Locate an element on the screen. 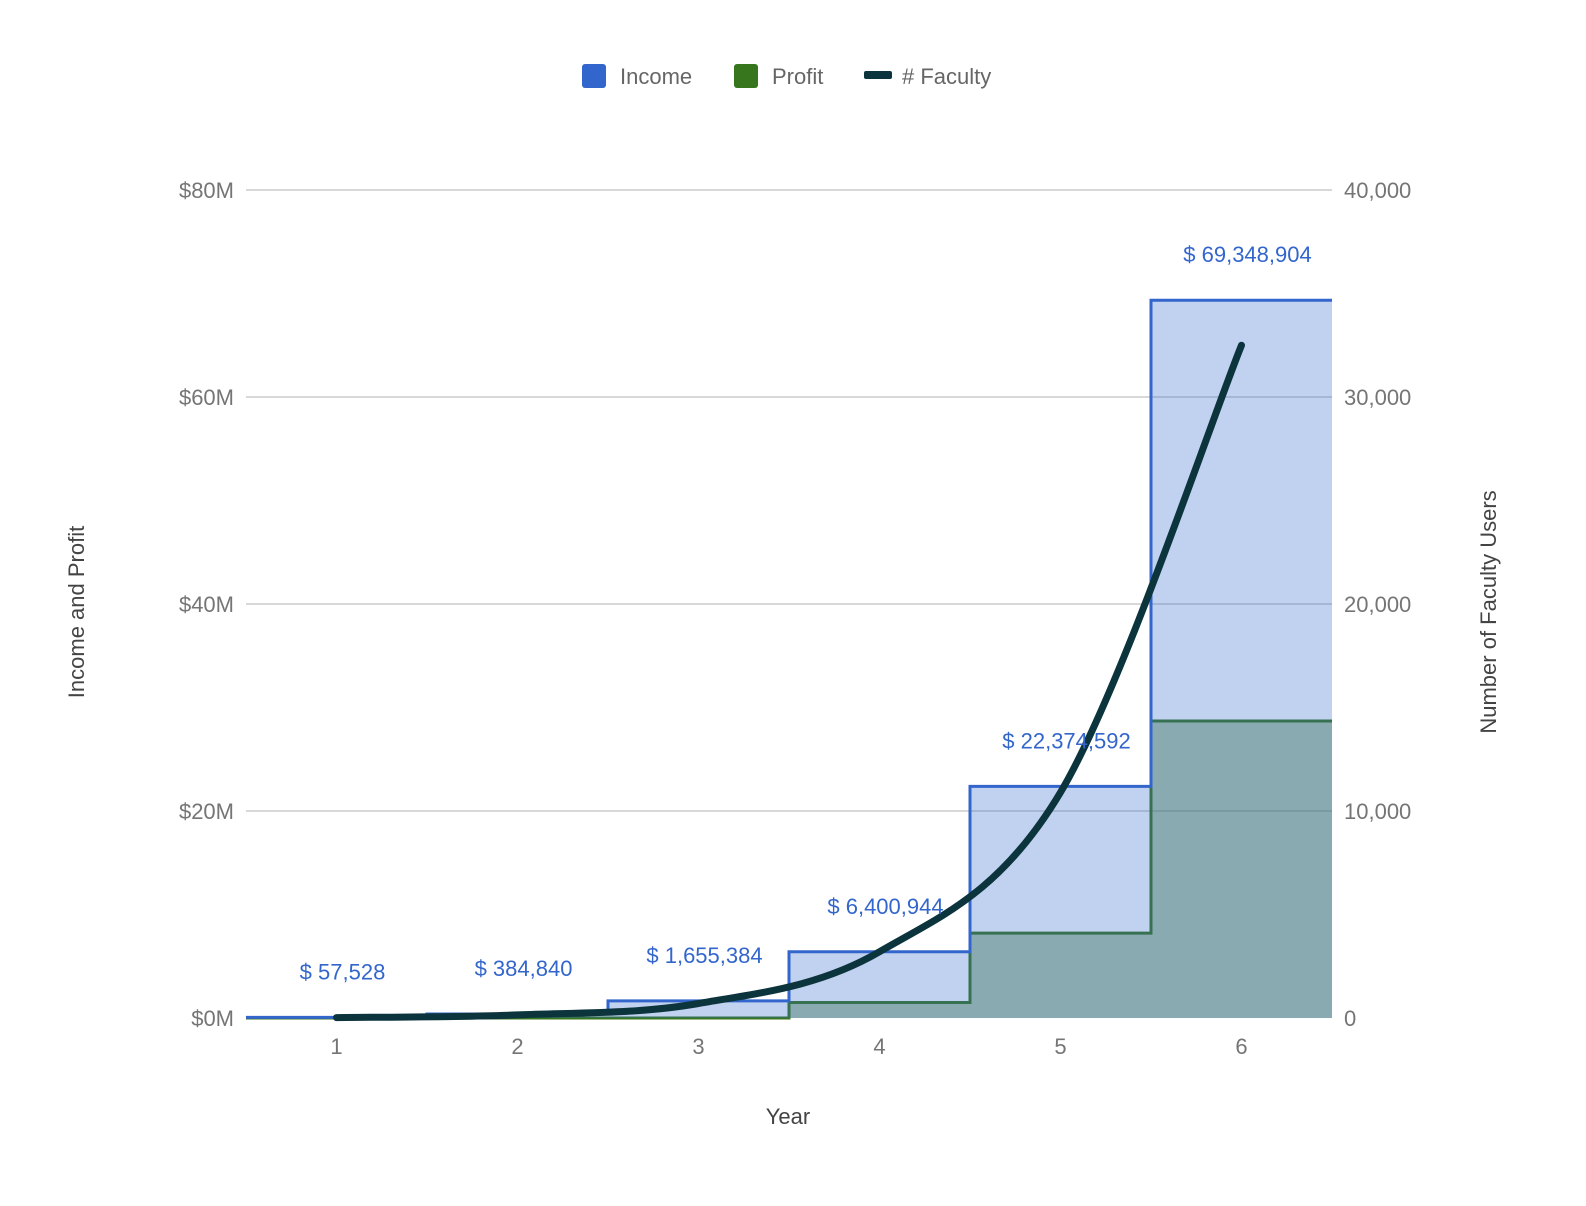  y2-tick-label: 10,000 is located at coordinates (1377, 811).